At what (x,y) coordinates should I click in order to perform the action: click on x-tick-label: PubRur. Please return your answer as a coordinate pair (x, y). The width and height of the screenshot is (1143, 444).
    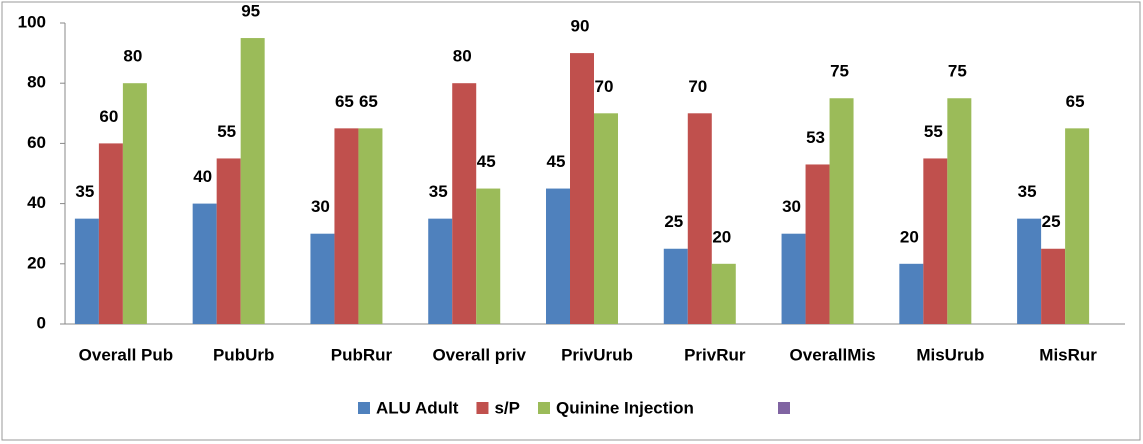
    Looking at the image, I should click on (362, 354).